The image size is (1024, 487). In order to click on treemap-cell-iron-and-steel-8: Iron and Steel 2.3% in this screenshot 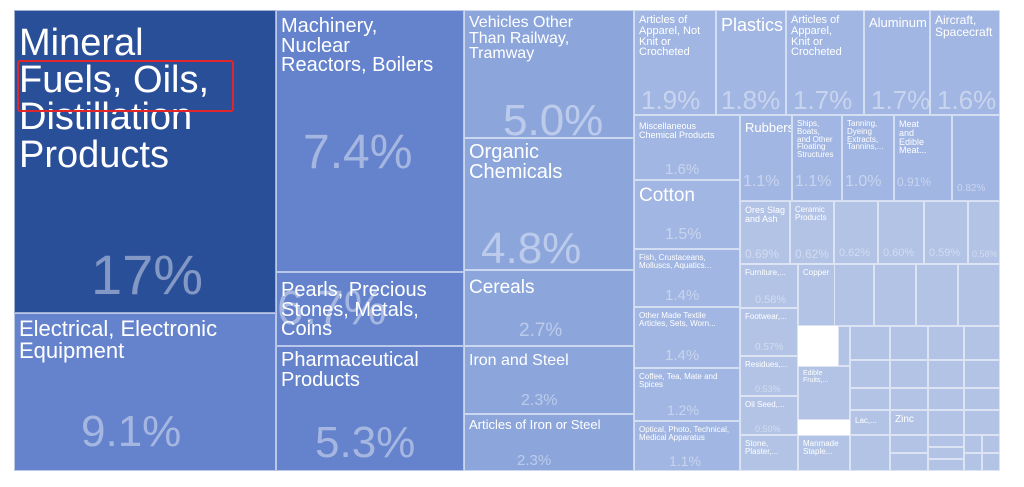, I will do `click(549, 380)`.